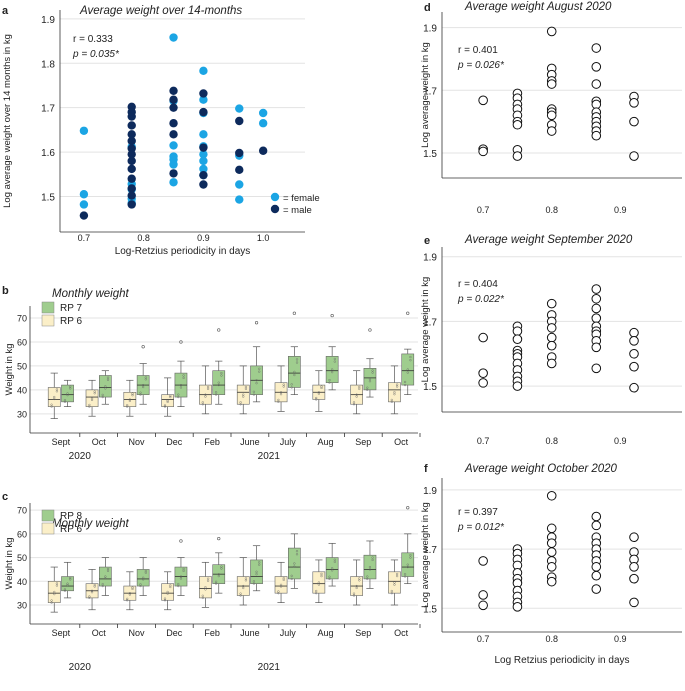 This screenshot has height=691, width=685. I want to click on panel-label: a, so click(5, 11).